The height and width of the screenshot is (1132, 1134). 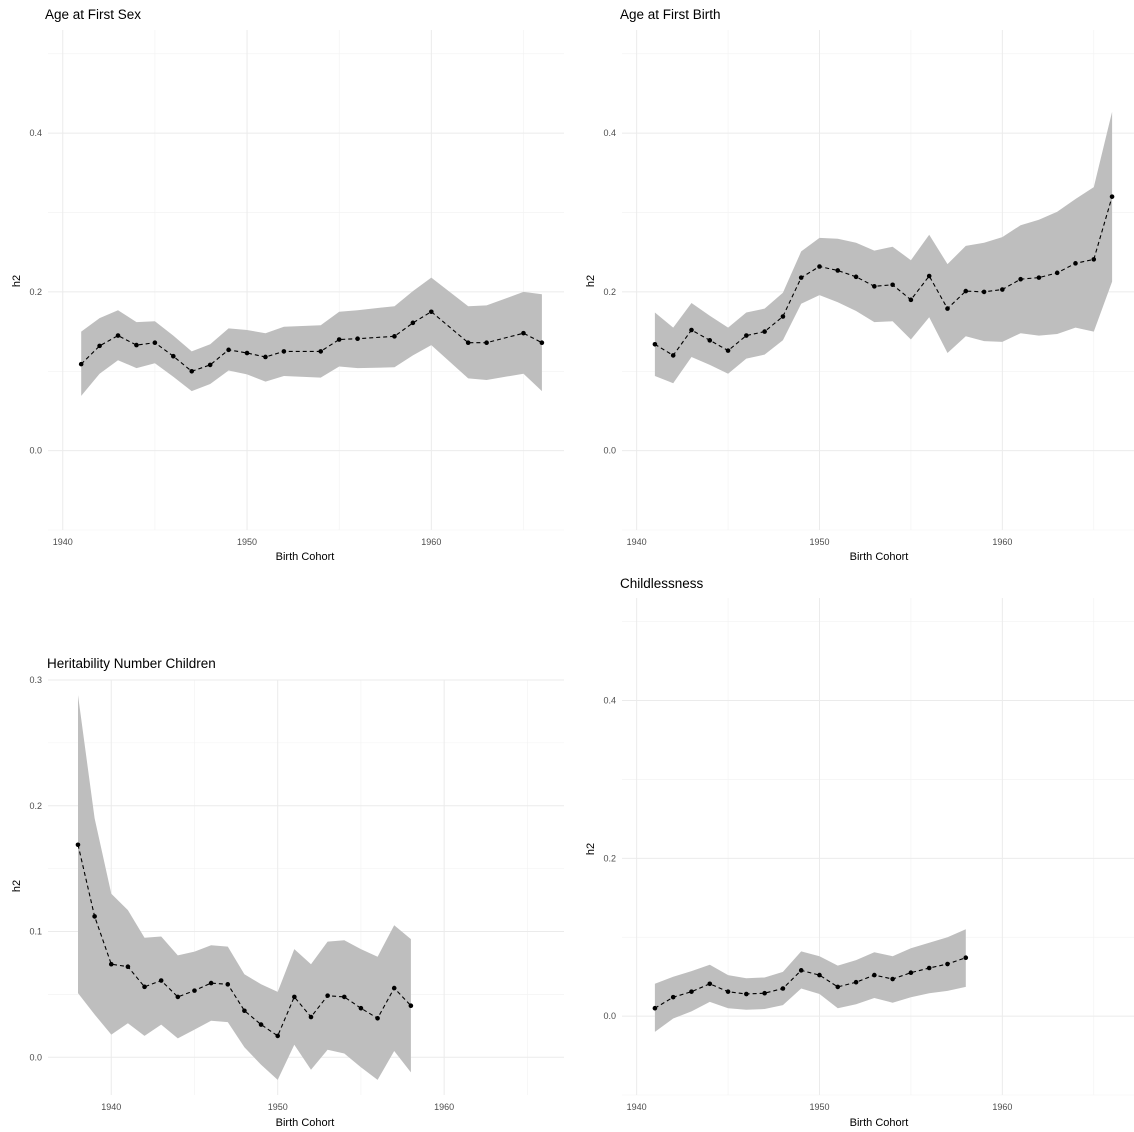 I want to click on panel-title: Childlessness, so click(x=662, y=583).